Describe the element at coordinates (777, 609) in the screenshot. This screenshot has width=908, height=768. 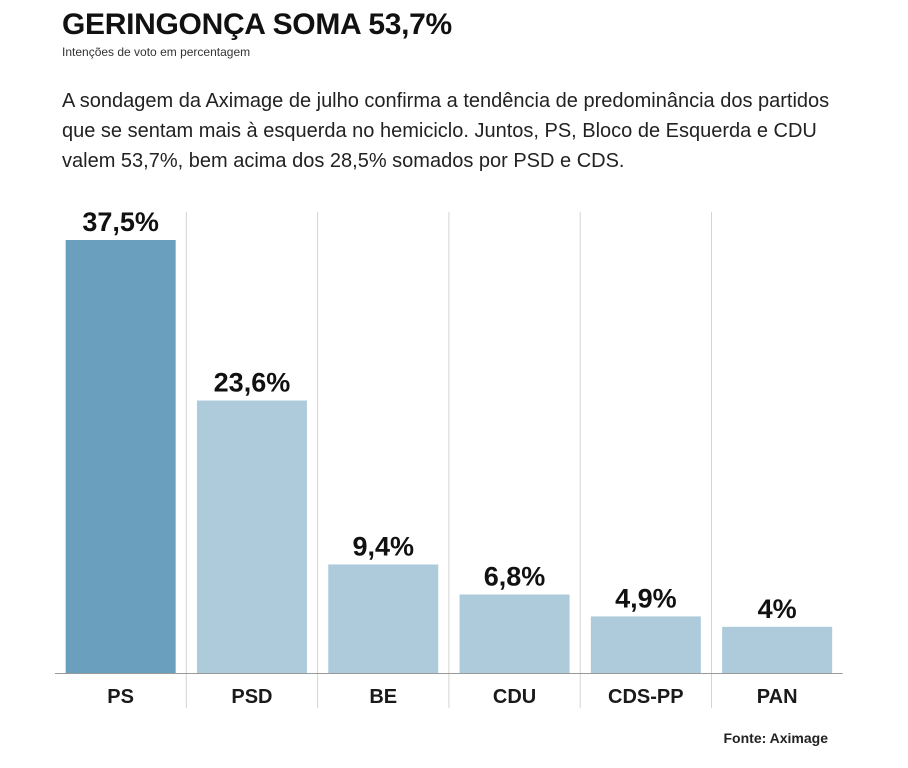
I see `value-label-pan: 4%` at that location.